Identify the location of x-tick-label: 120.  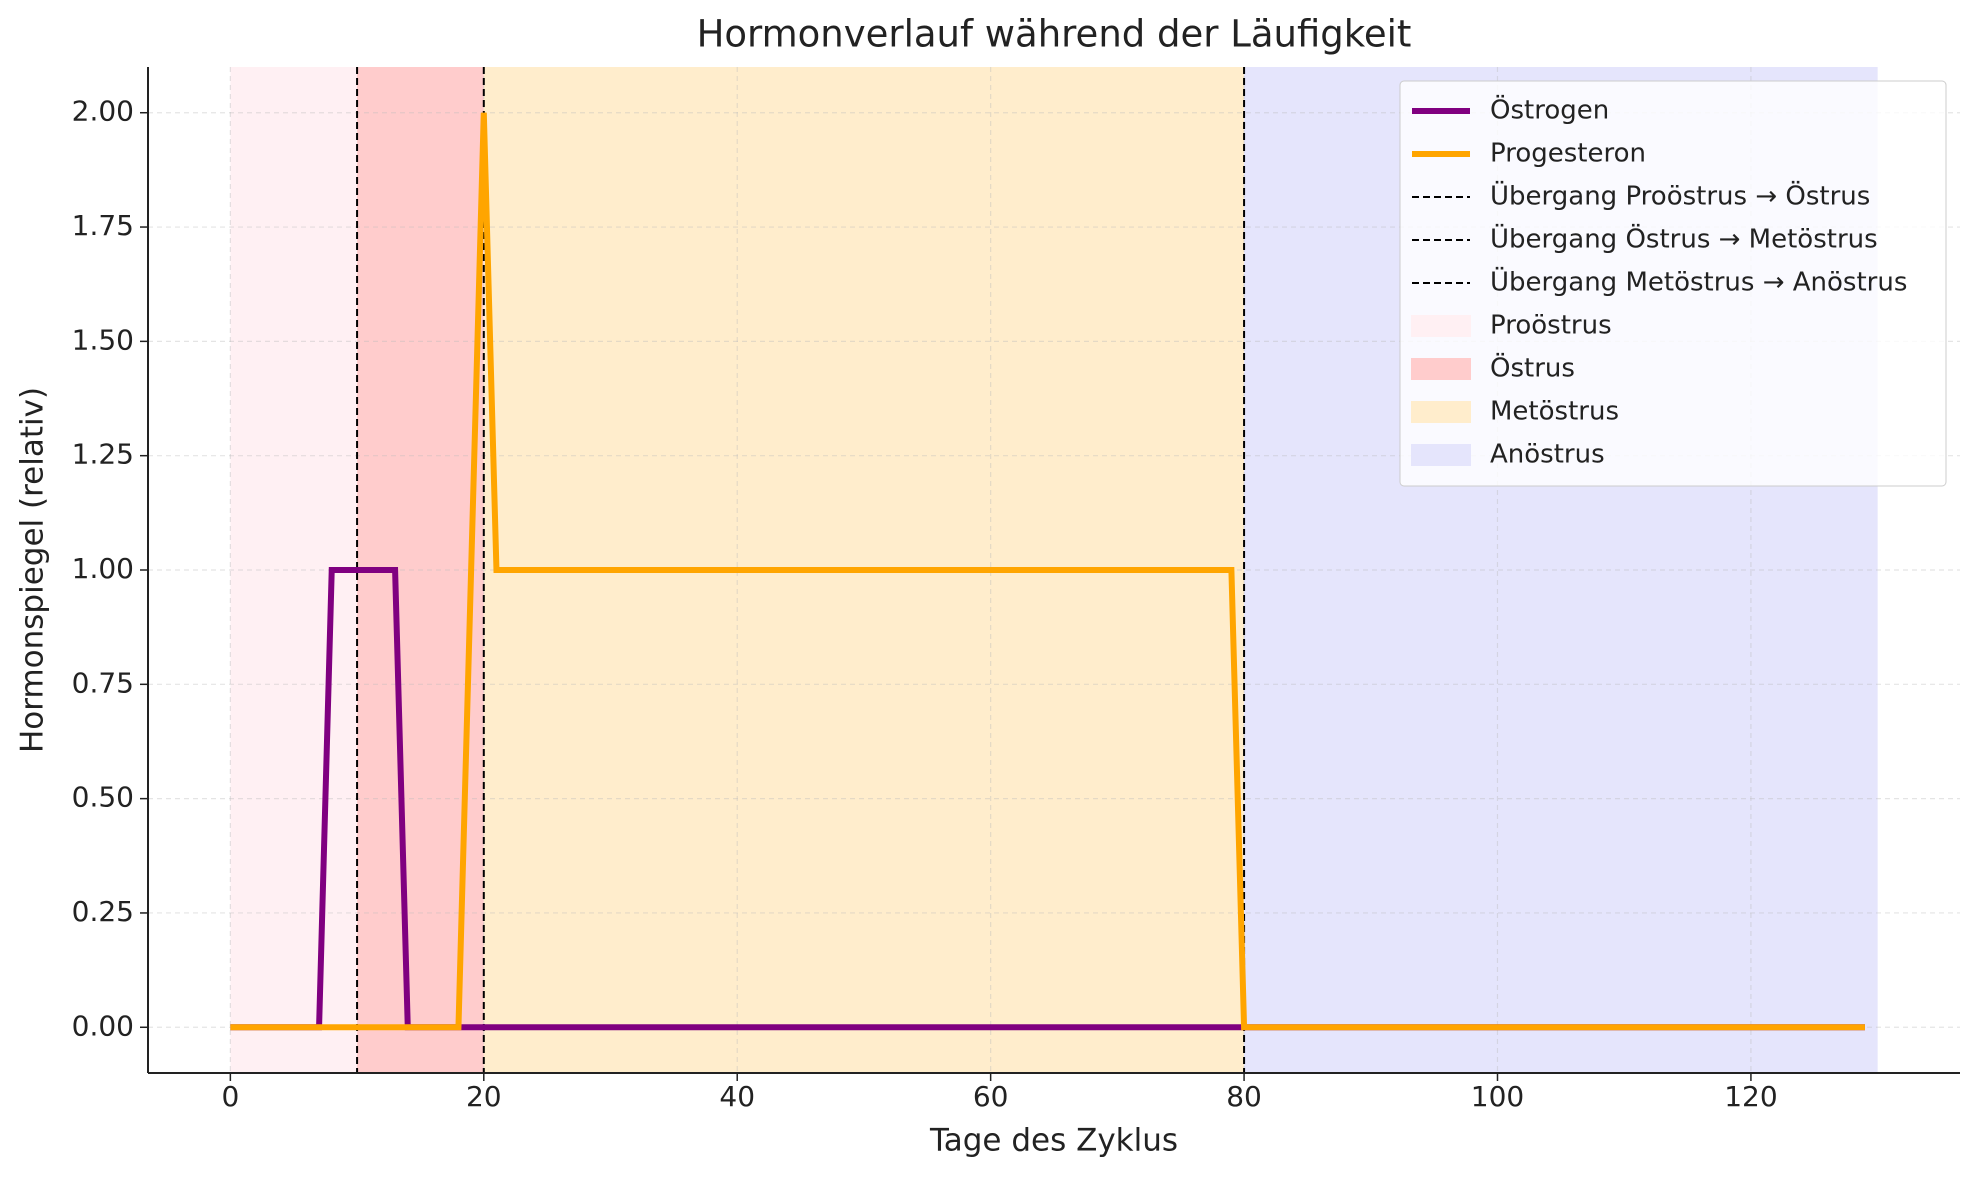
(1750, 1096).